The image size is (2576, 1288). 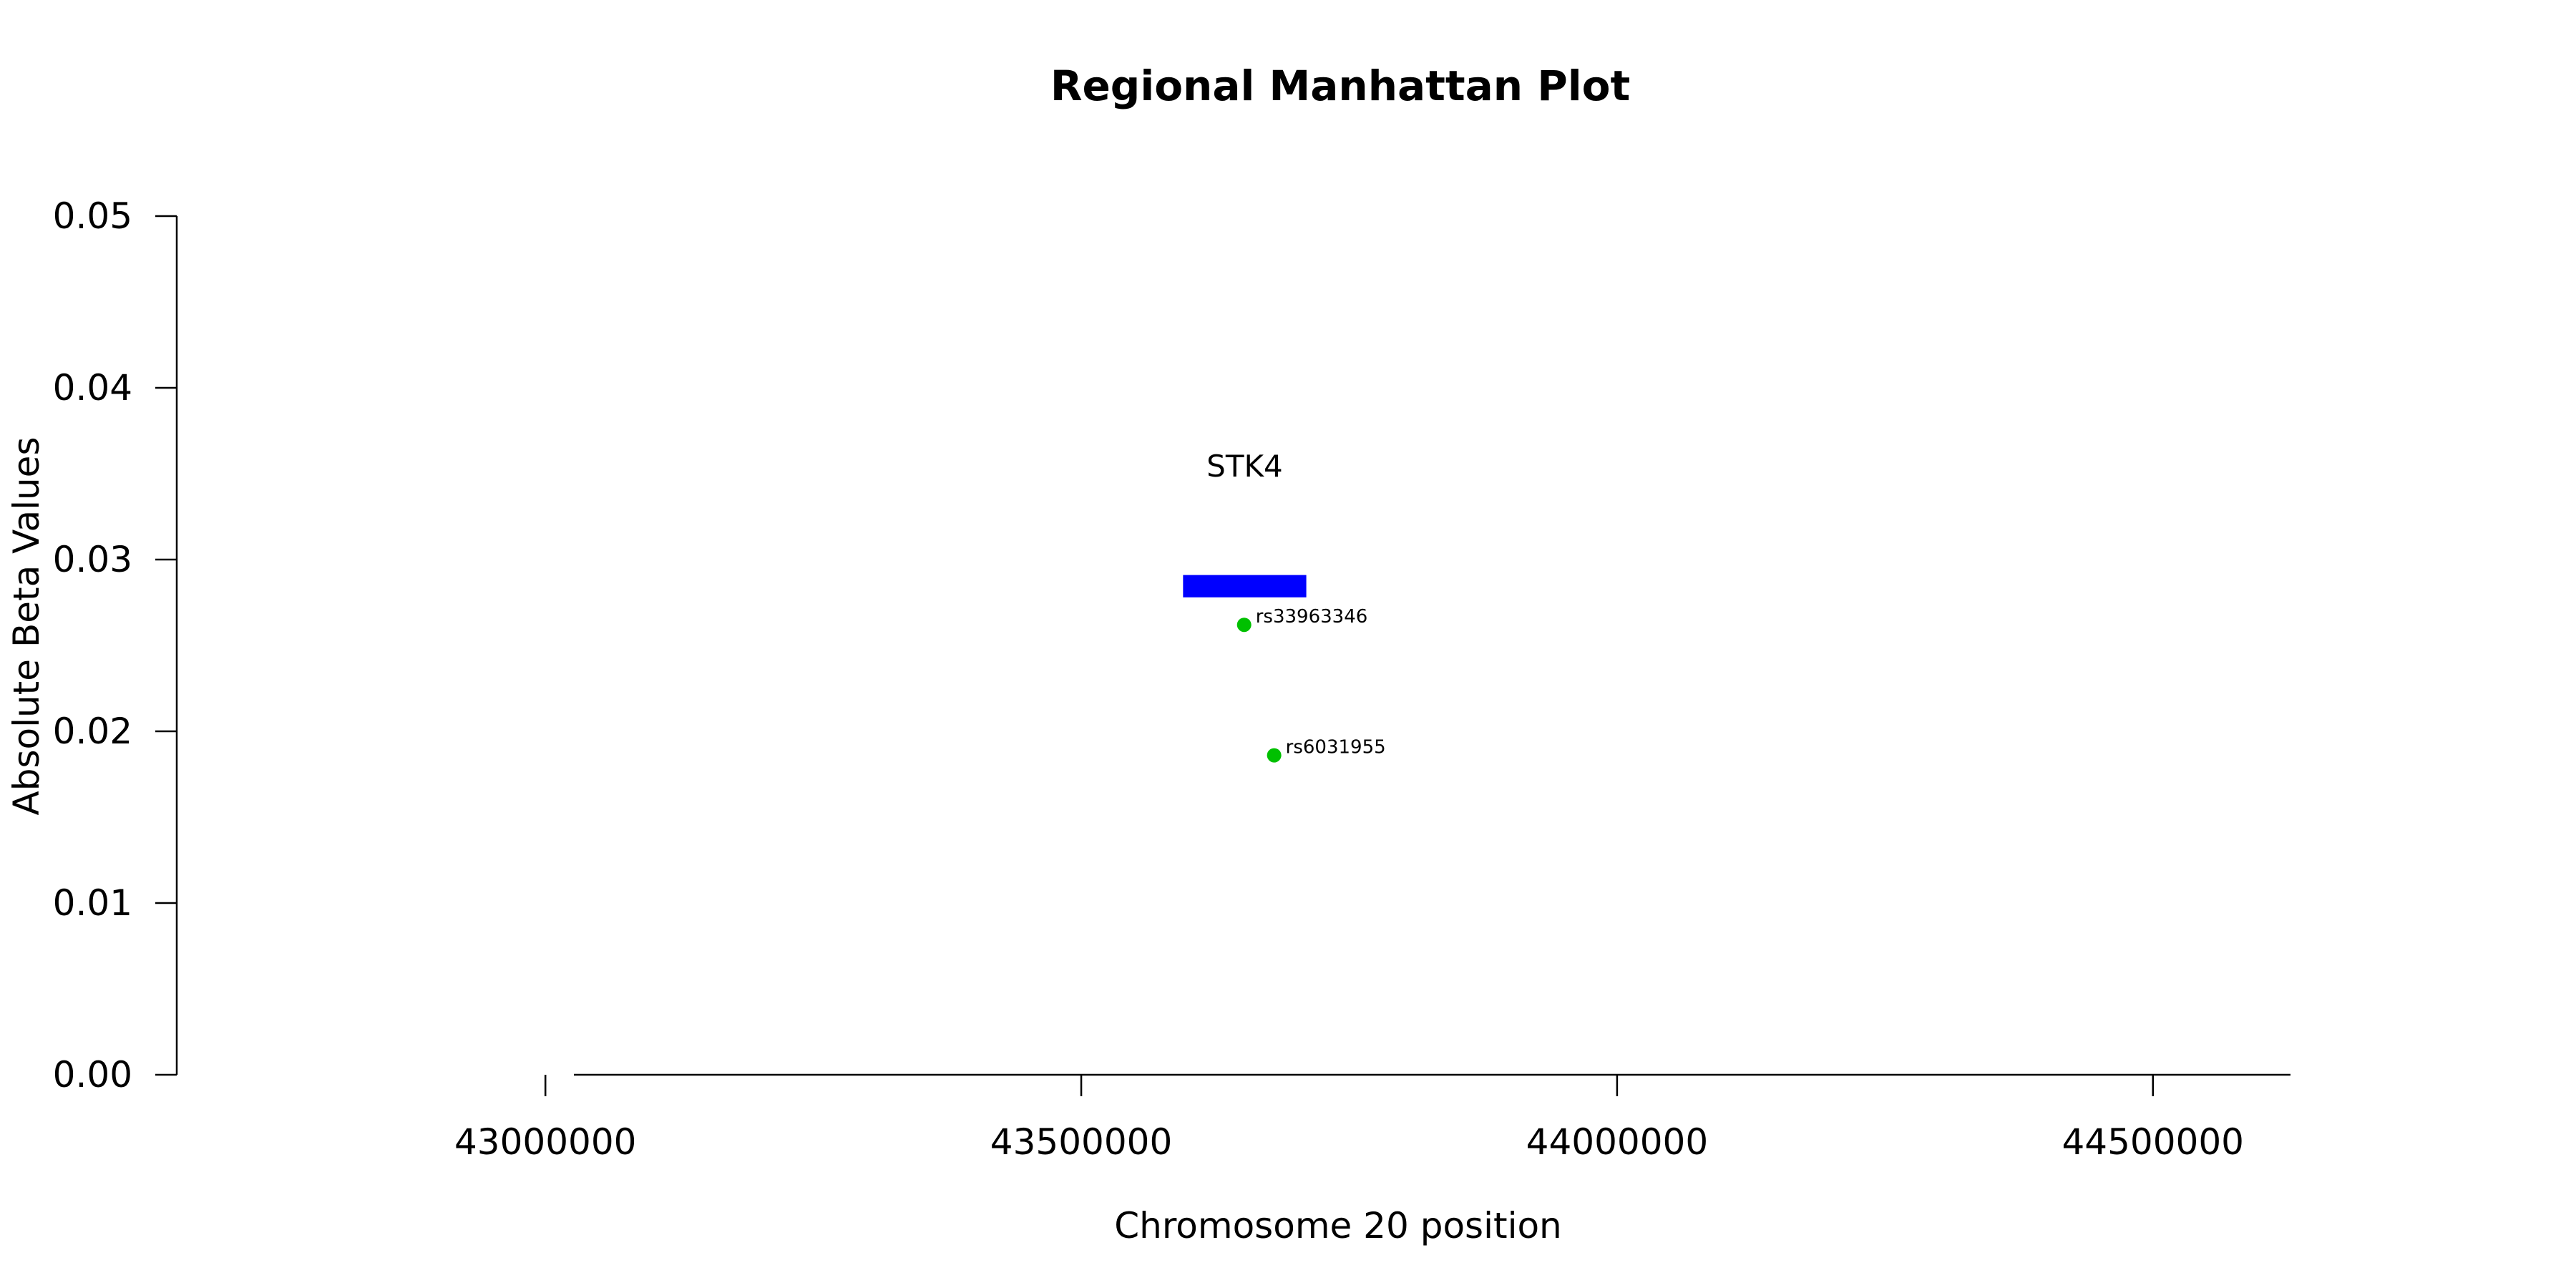 I want to click on x-tick-label: 44000000, so click(x=1618, y=1142).